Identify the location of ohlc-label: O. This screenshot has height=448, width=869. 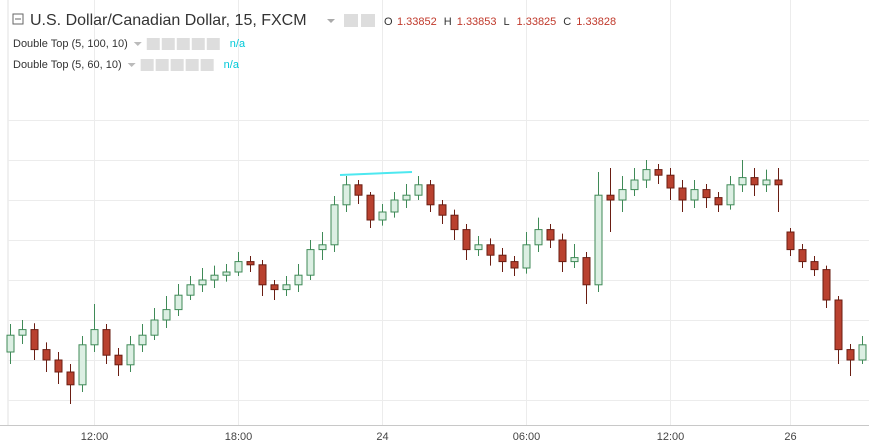
(388, 22).